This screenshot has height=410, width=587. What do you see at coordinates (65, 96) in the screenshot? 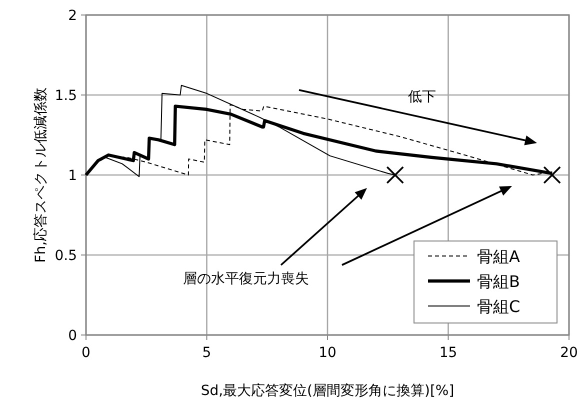
I see `y-tick-label: 1.5` at bounding box center [65, 96].